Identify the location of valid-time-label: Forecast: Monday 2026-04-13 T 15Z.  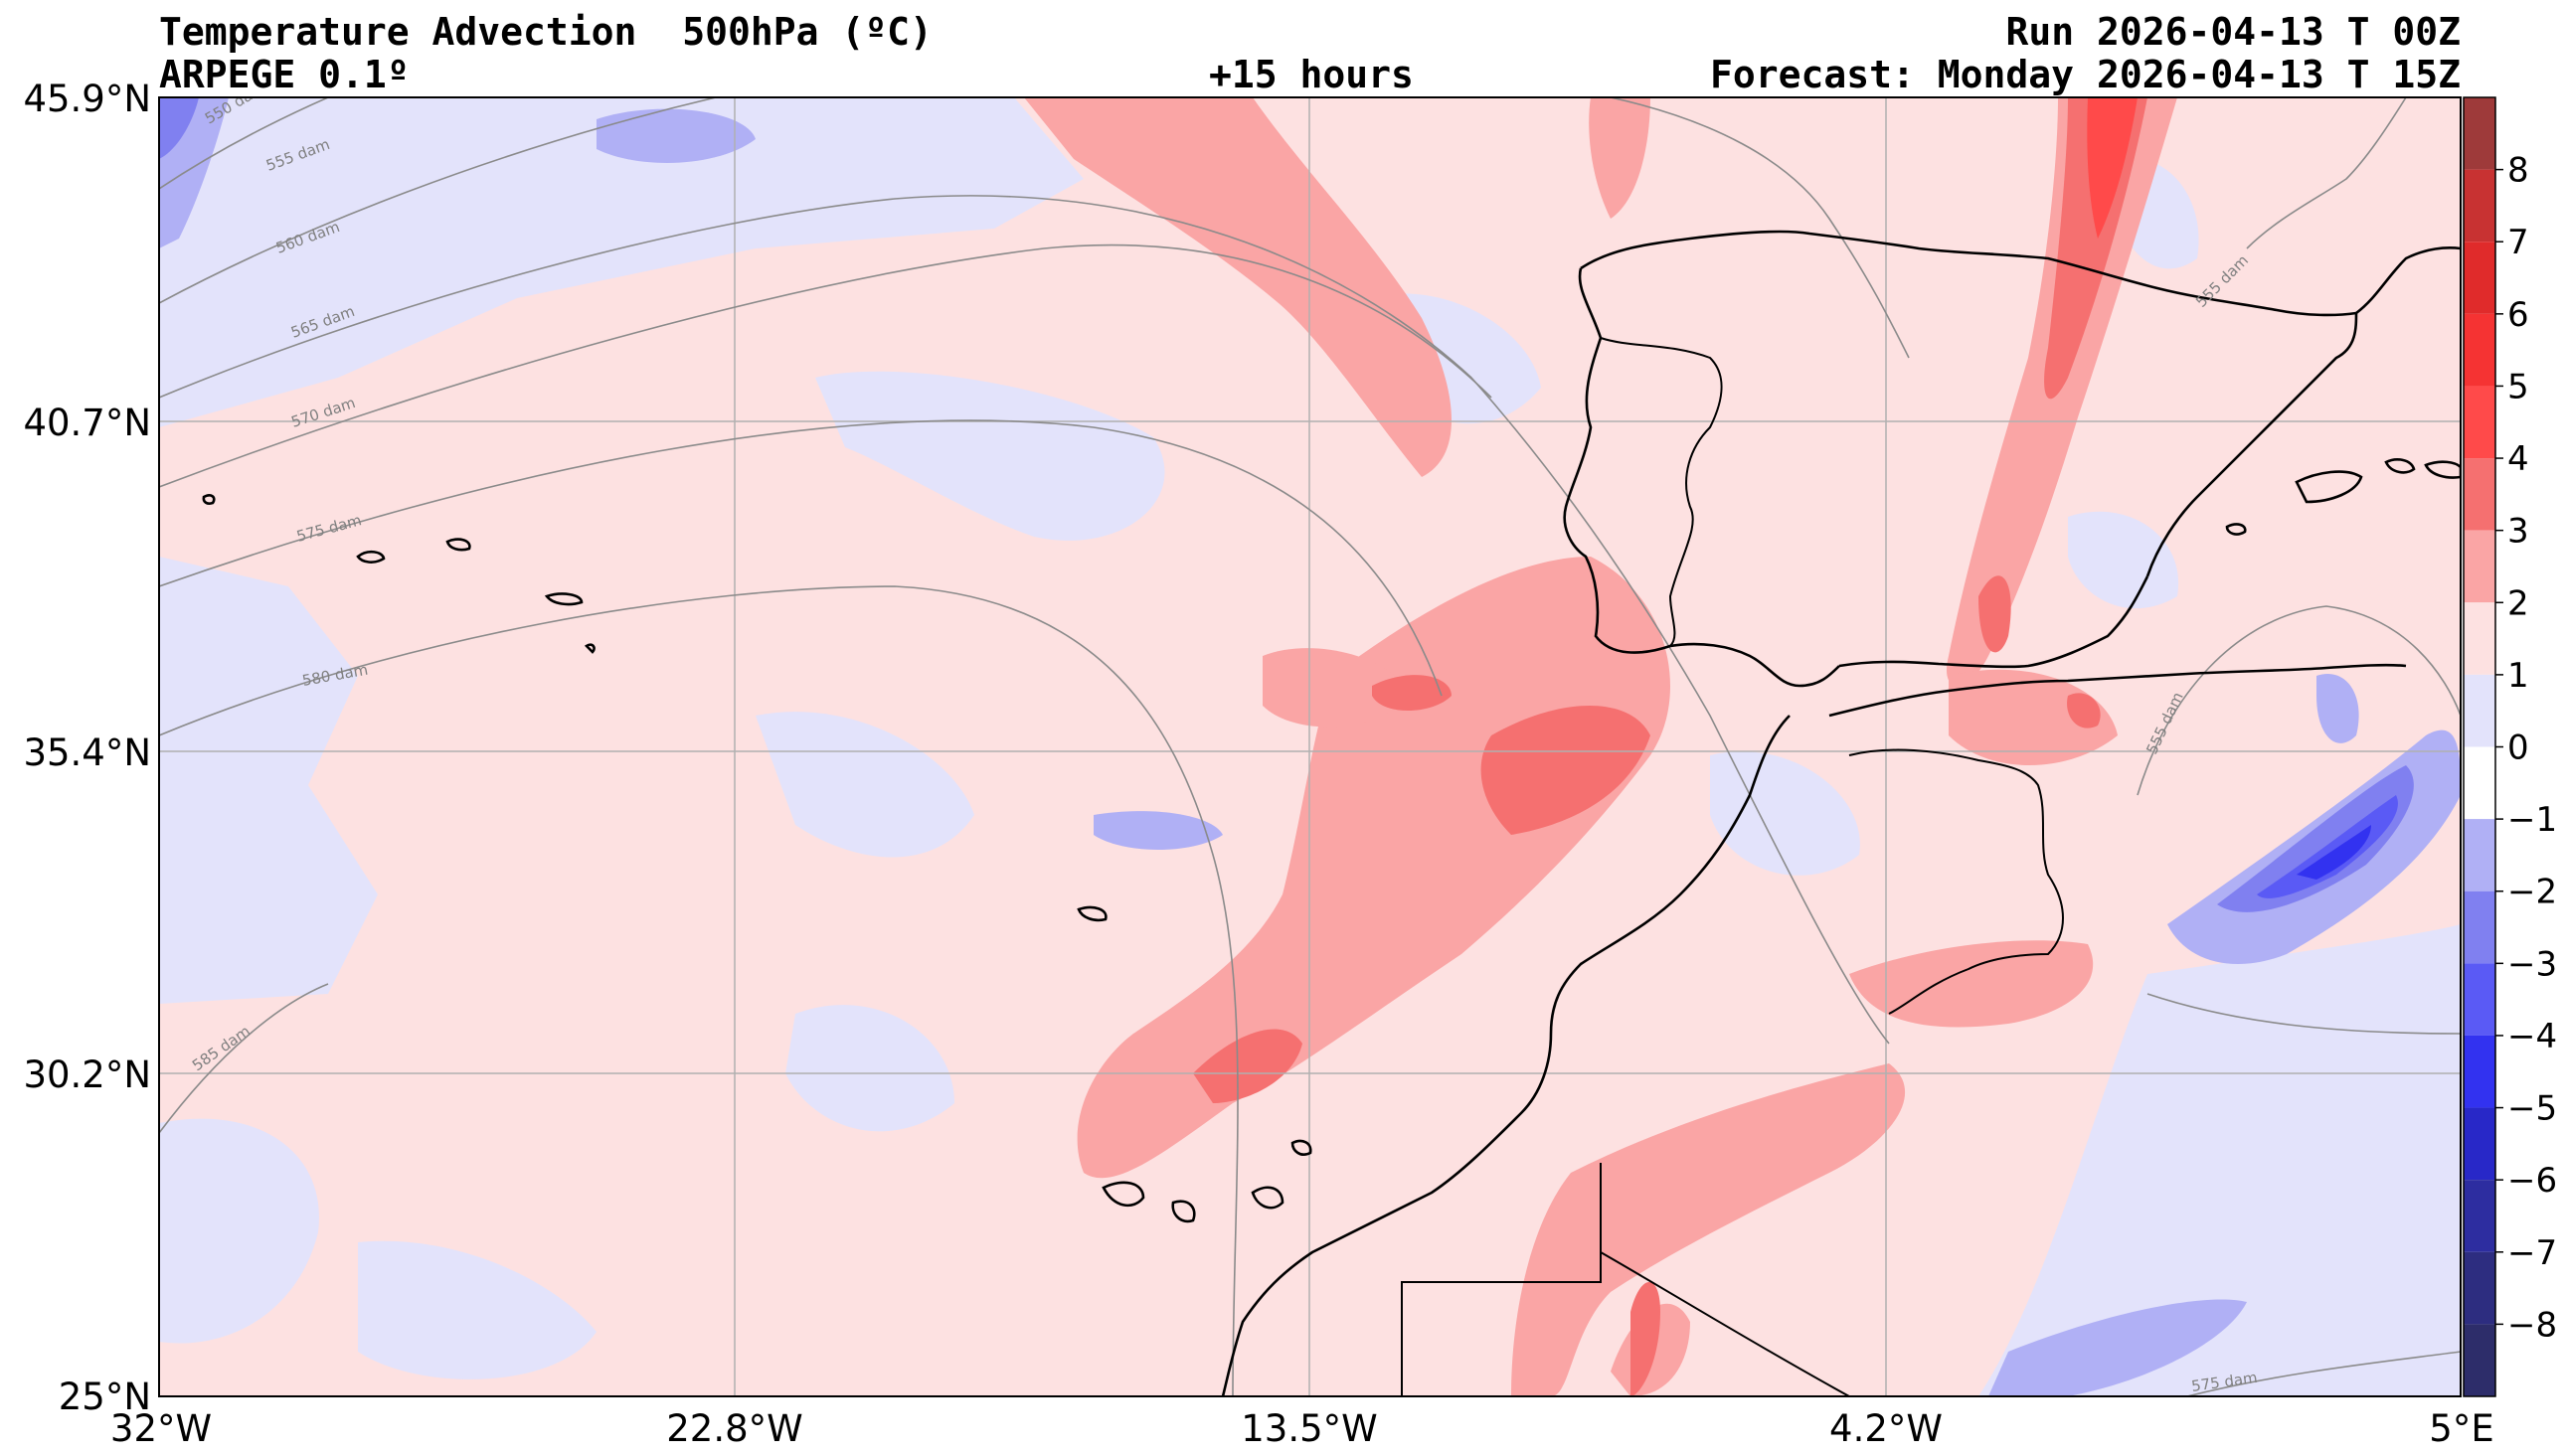
(2085, 74).